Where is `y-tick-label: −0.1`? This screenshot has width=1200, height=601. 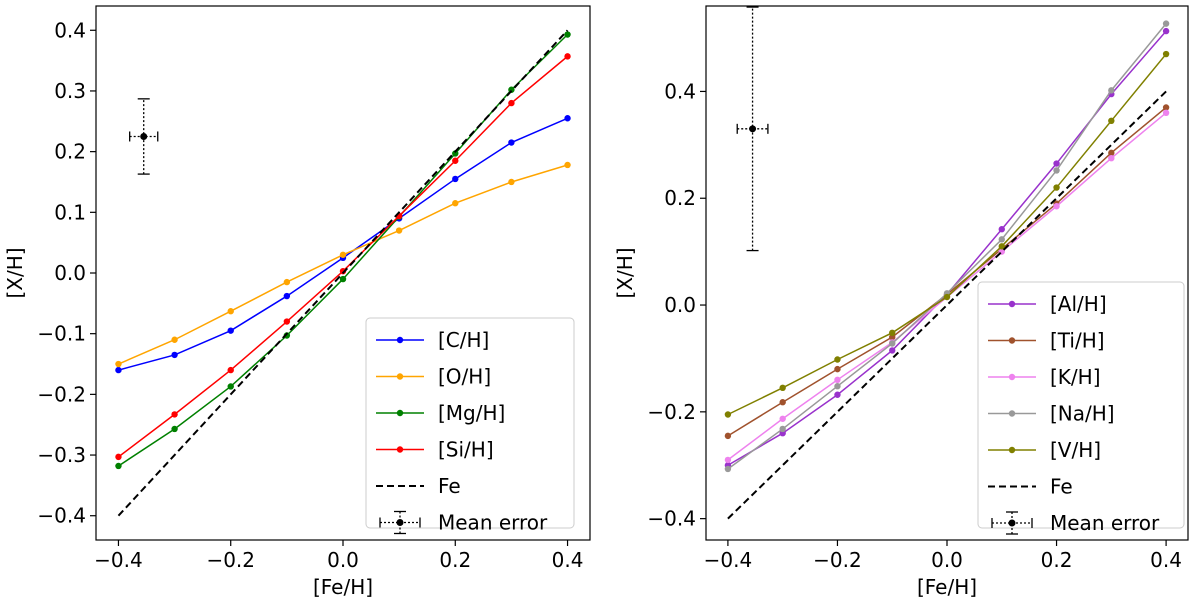
y-tick-label: −0.1 is located at coordinates (61, 334).